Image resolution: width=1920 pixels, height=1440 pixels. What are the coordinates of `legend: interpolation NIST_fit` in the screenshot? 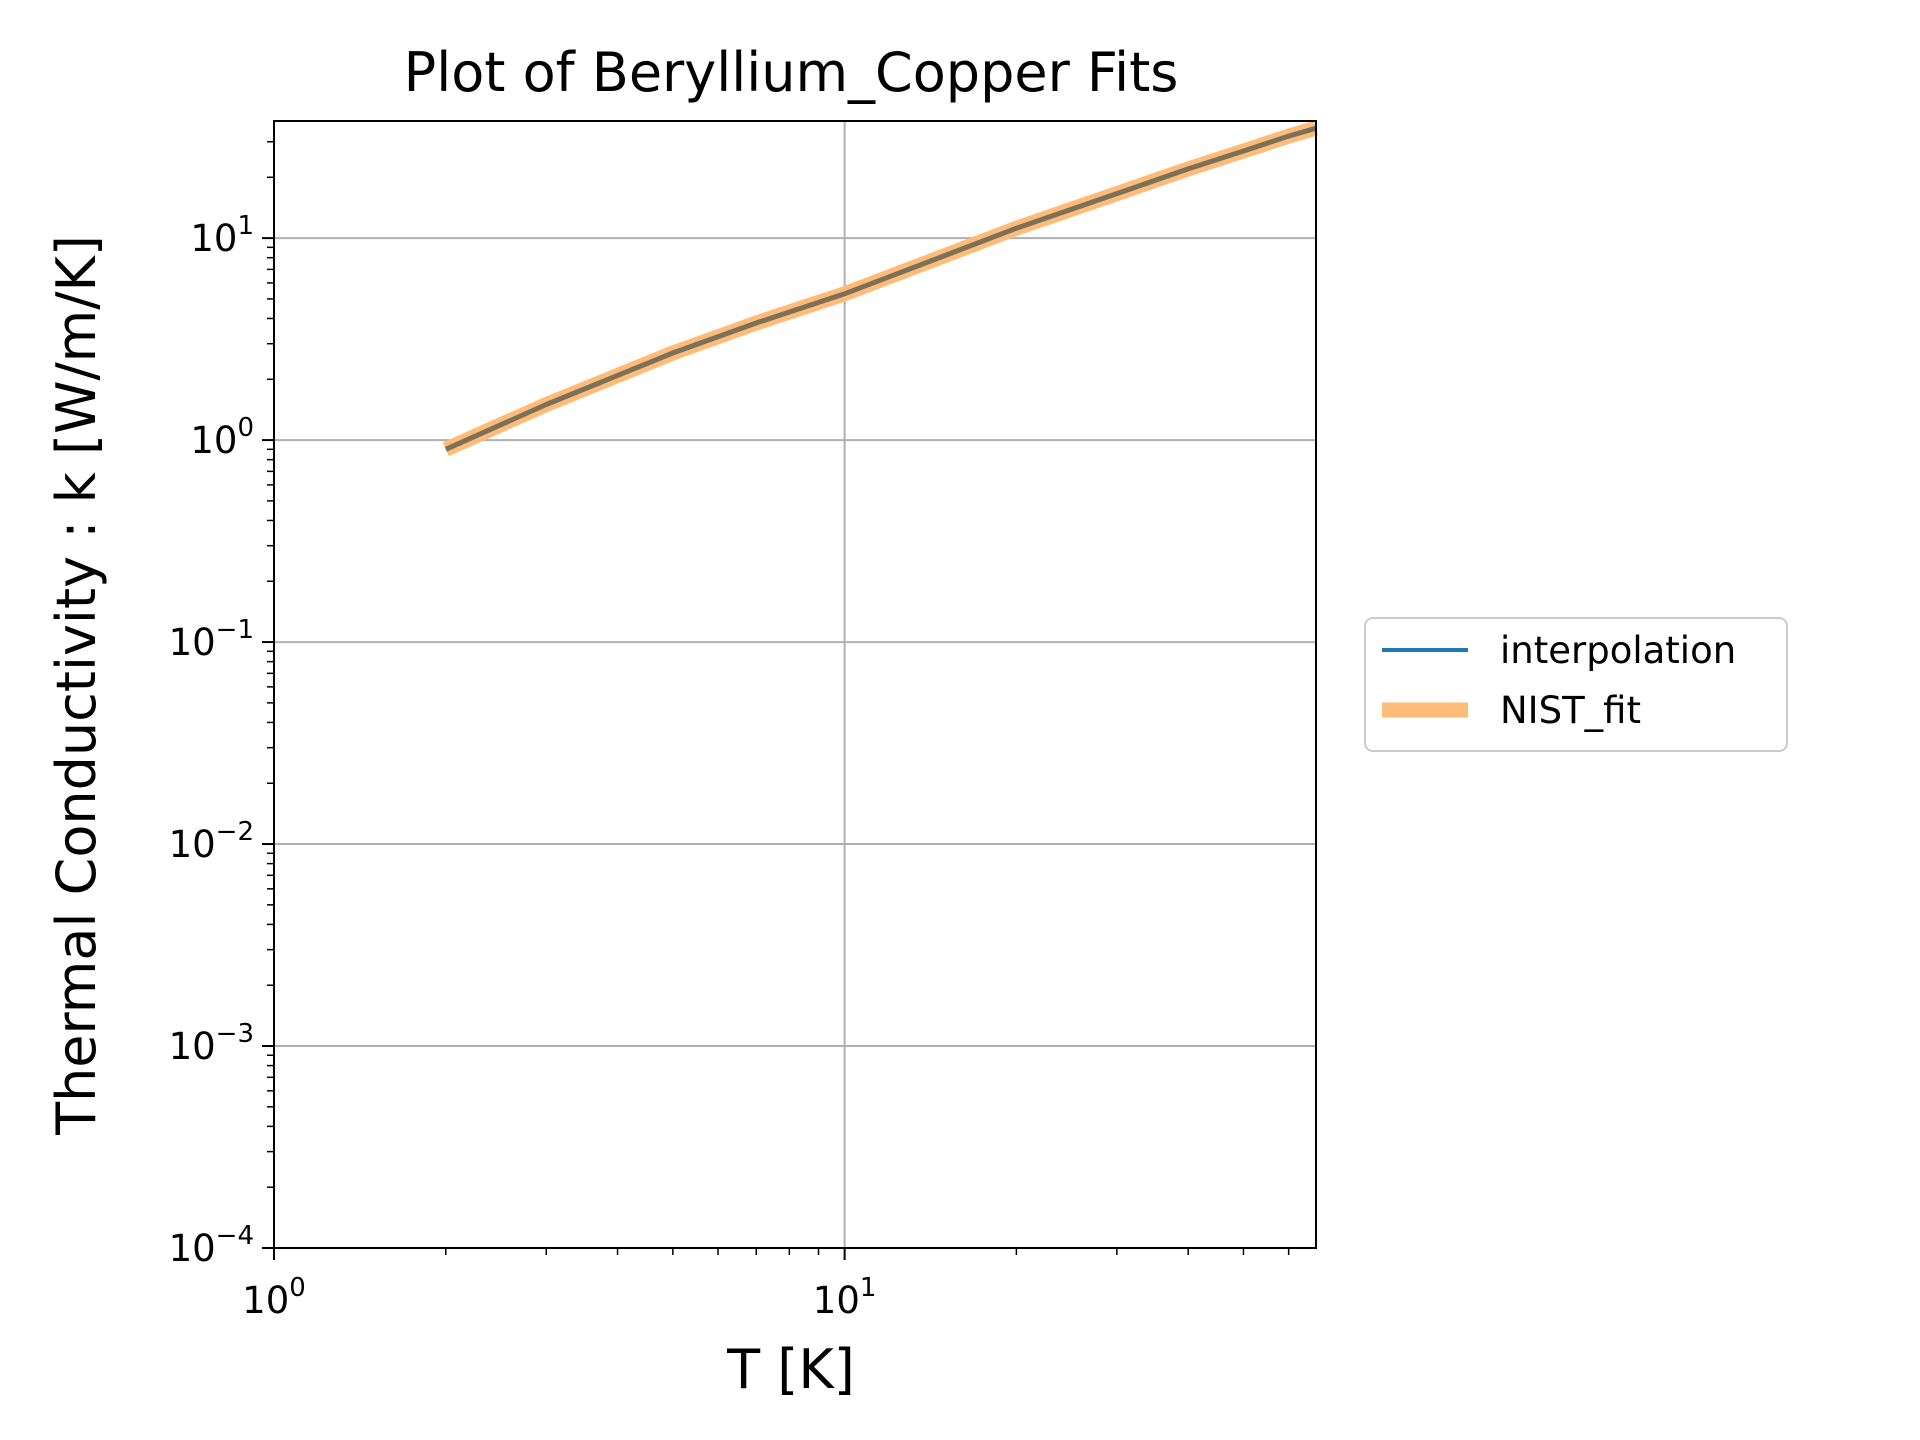 It's located at (1576, 684).